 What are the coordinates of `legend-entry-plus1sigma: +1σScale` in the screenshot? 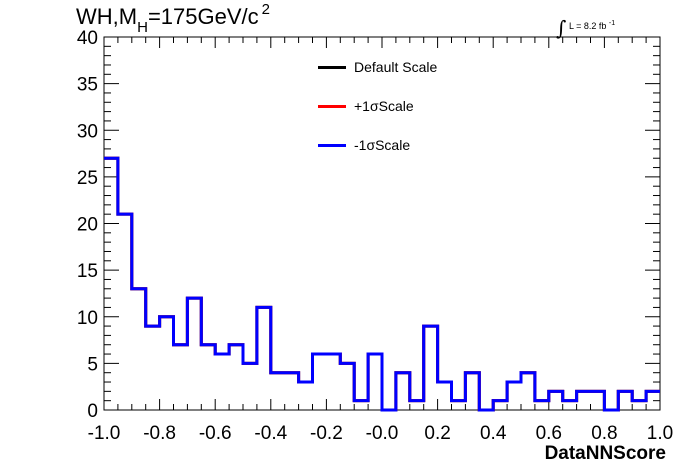 It's located at (366, 106).